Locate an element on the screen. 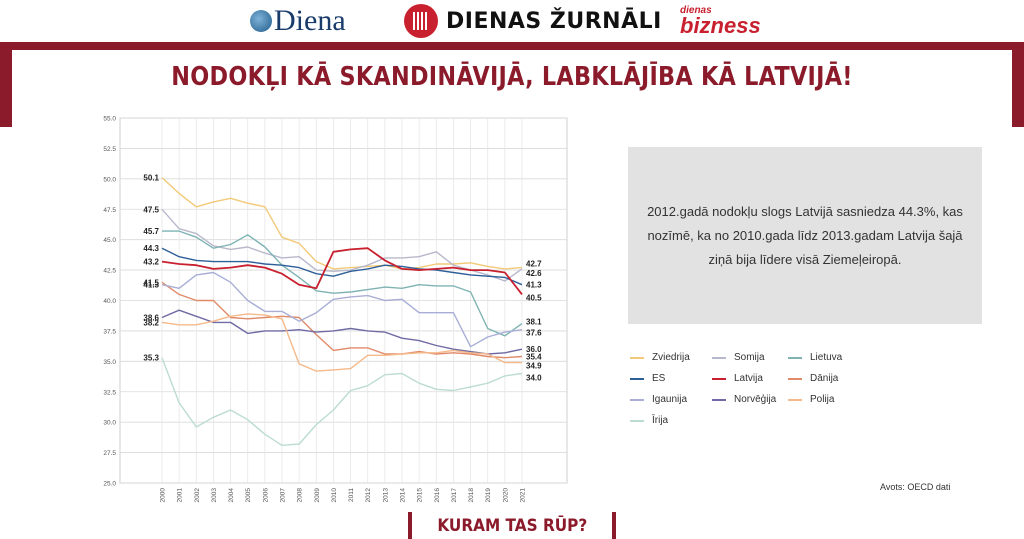 This screenshot has height=539, width=1024. x-tick-label: 2010 is located at coordinates (334, 495).